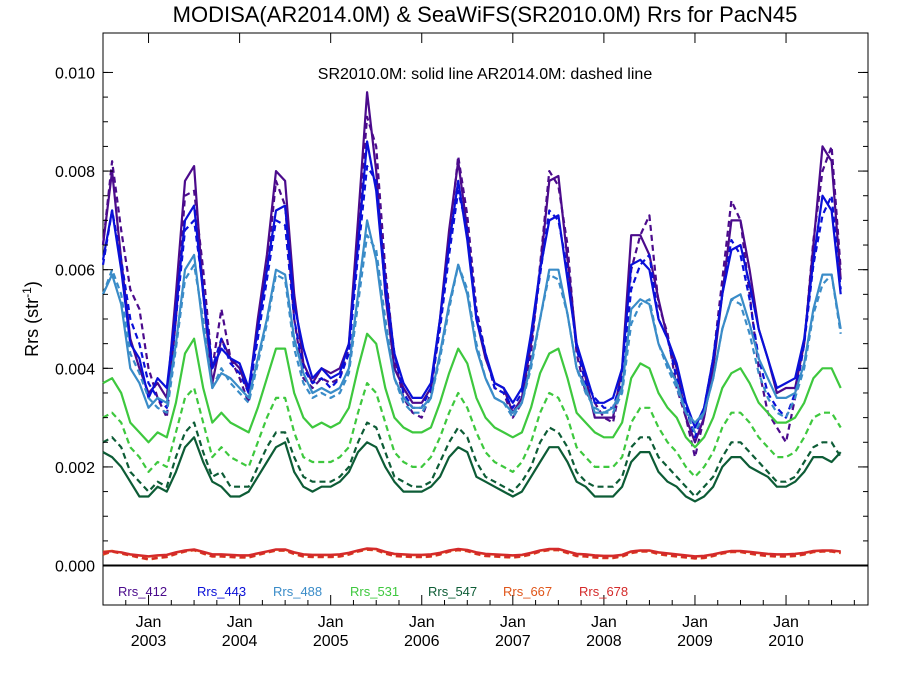  I want to click on x-tick-month-3: Jan, so click(422, 622).